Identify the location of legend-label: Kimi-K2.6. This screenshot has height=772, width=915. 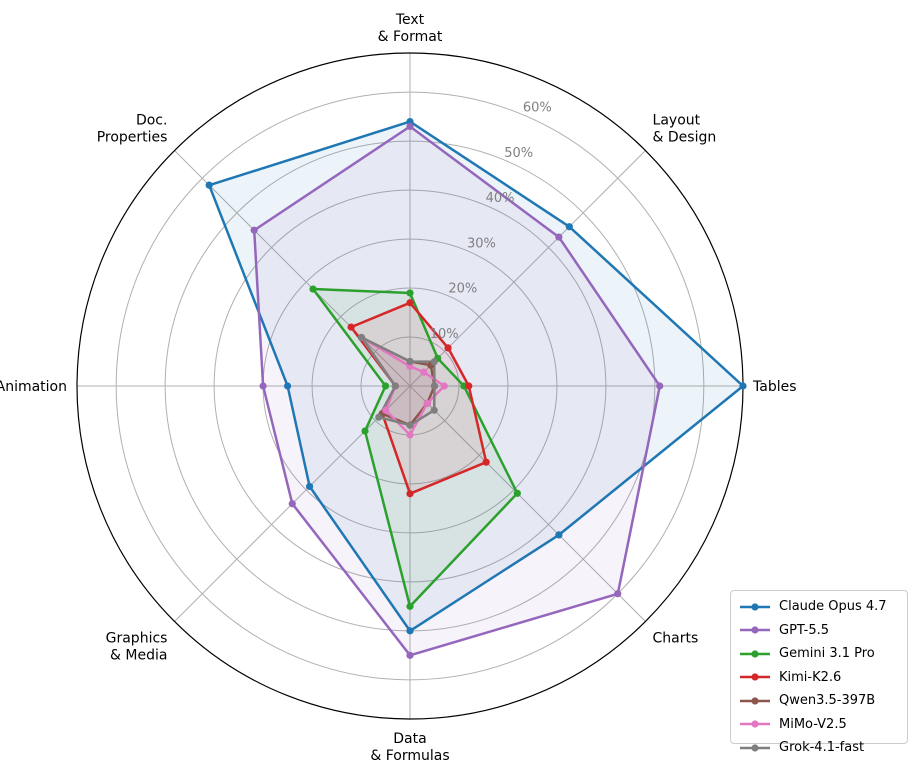
(810, 677).